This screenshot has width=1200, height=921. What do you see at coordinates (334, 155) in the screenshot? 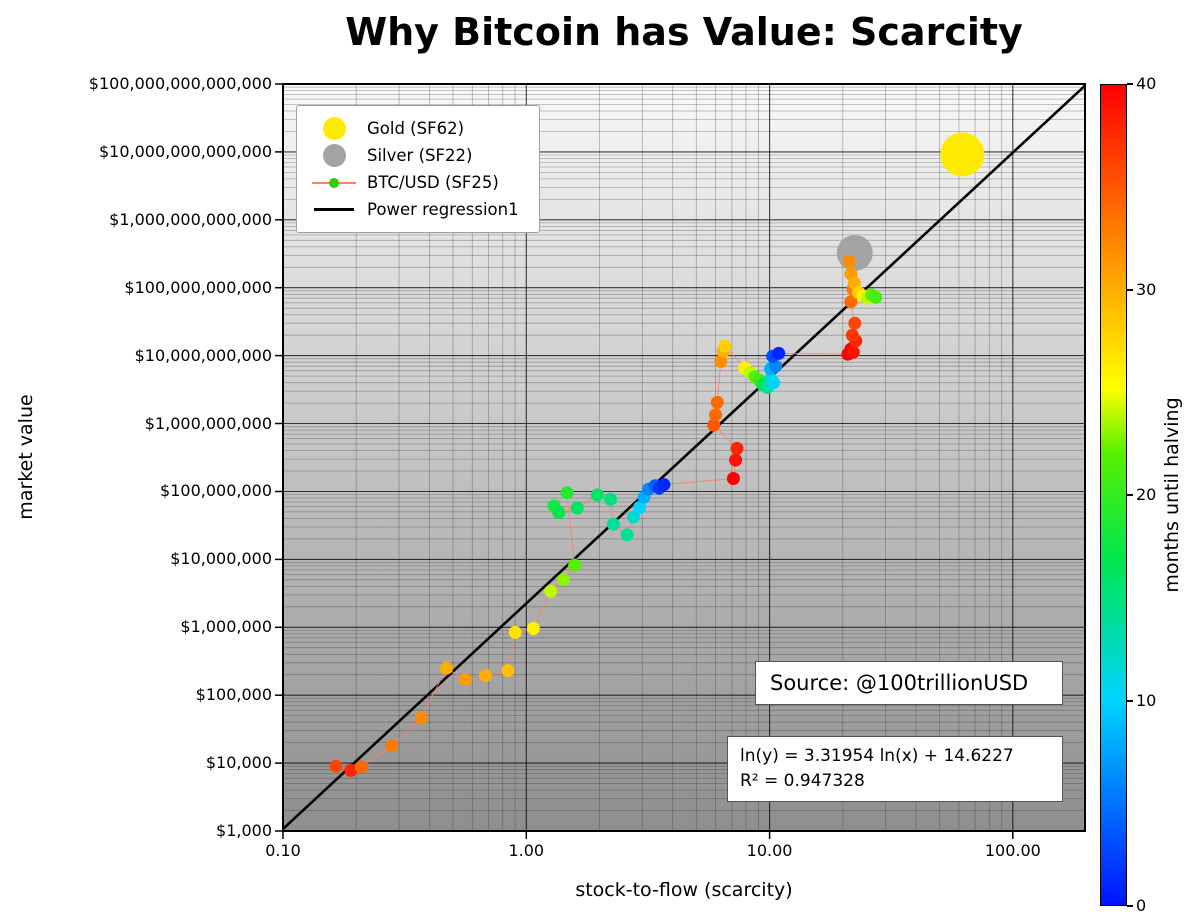
I see `silver-legend-marker` at bounding box center [334, 155].